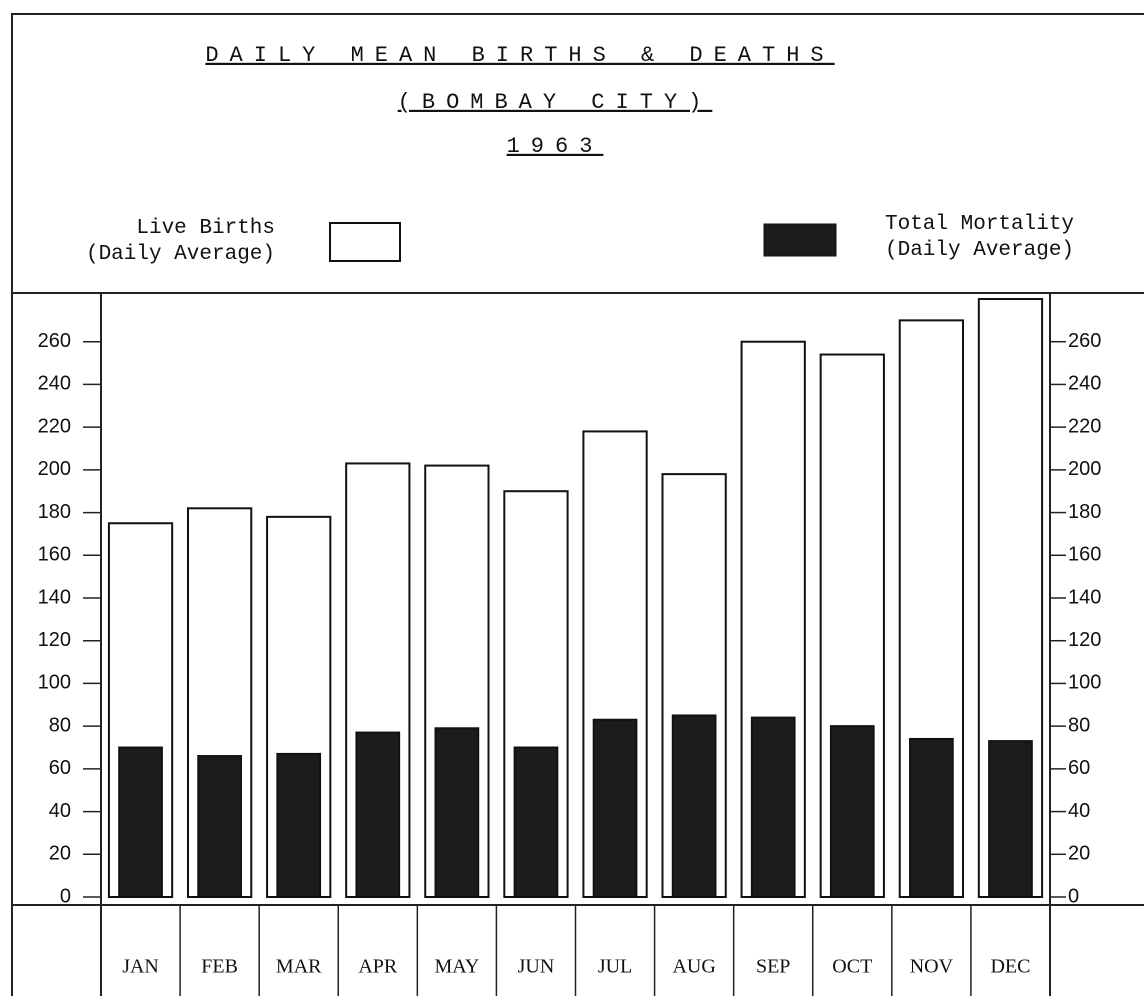 Image resolution: width=1144 pixels, height=996 pixels. Describe the element at coordinates (456, 967) in the screenshot. I see `x-tick-label: MAY` at that location.